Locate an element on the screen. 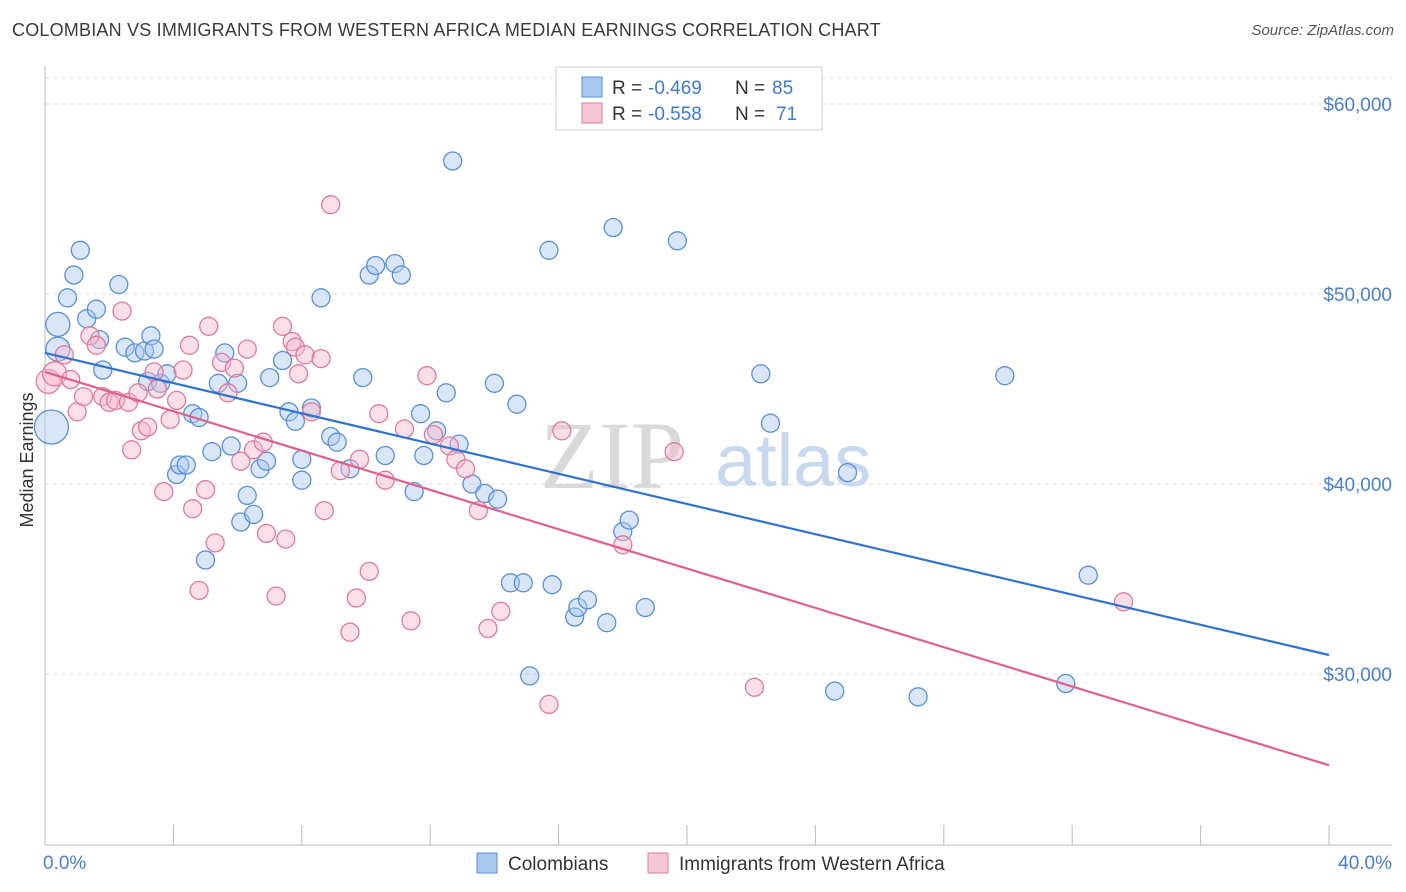 The width and height of the screenshot is (1406, 892). legend-top: R = -0.469 N = 85 R = -0.558 N = 71 is located at coordinates (689, 98).